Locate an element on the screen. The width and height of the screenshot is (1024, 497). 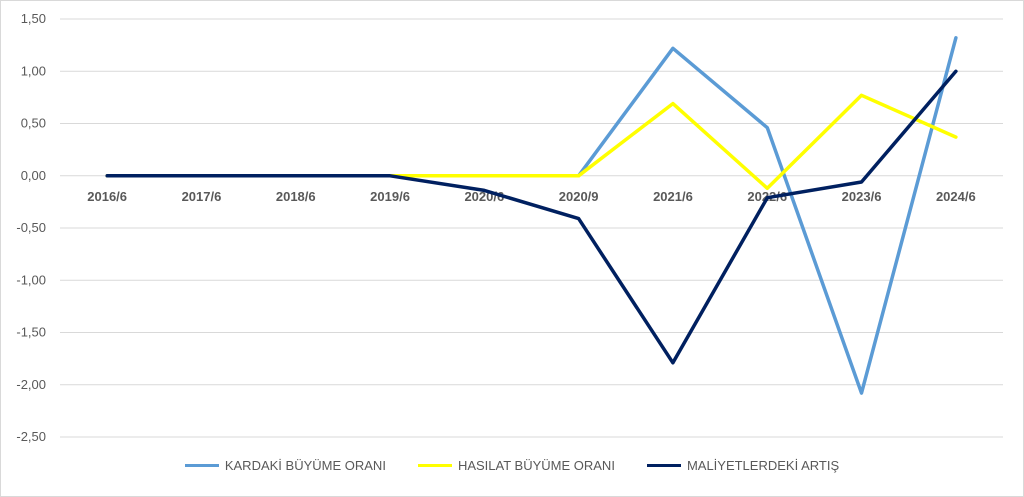
x-tick-label: 2019/6 is located at coordinates (390, 196).